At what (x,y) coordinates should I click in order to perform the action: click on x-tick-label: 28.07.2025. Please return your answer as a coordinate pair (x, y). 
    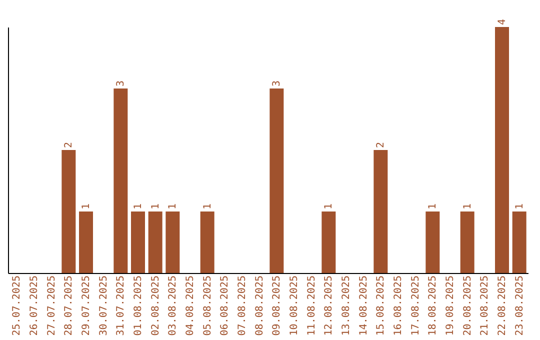
    Looking at the image, I should click on (69, 306).